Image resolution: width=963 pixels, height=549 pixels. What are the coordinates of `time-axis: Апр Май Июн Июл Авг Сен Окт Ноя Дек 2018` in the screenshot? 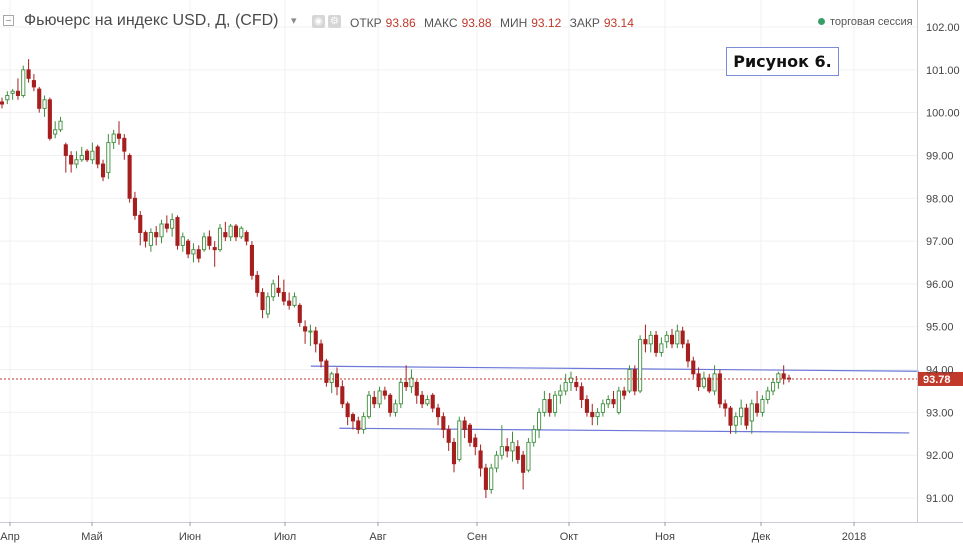 It's located at (481, 532).